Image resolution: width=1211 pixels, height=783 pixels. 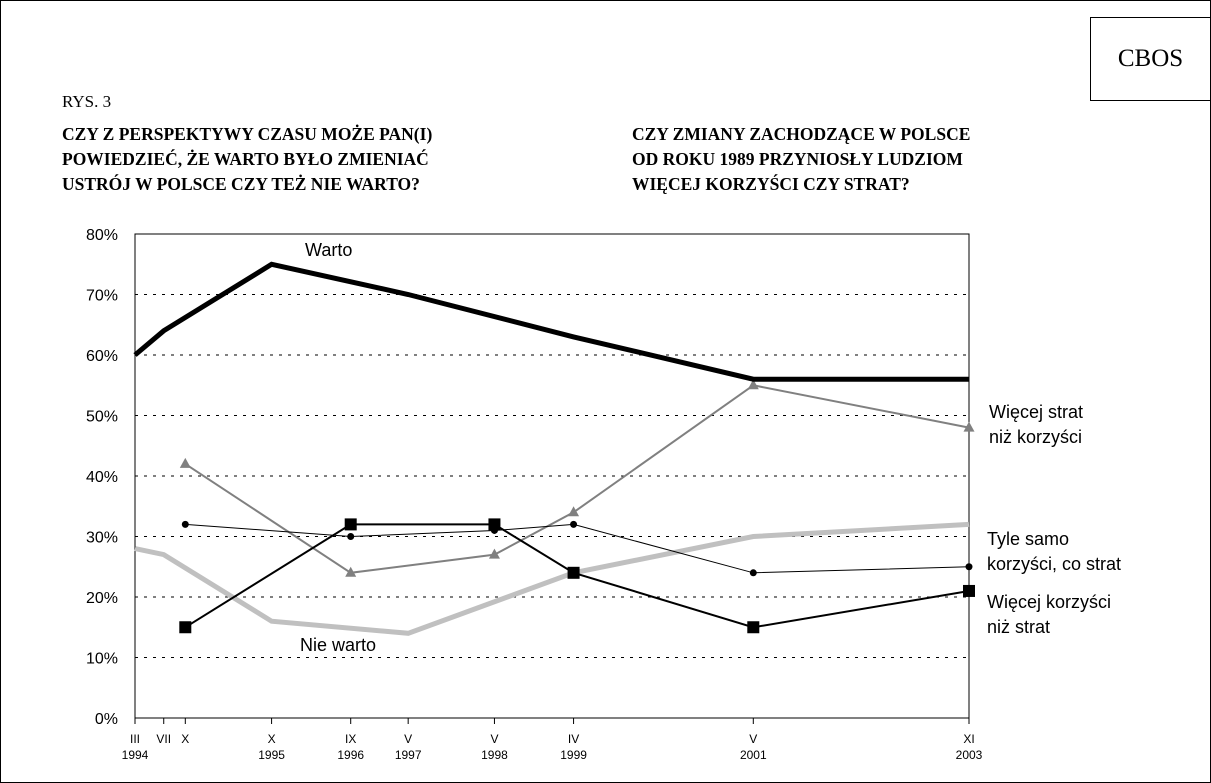 I want to click on x-tick-year: 1995, so click(x=271, y=755).